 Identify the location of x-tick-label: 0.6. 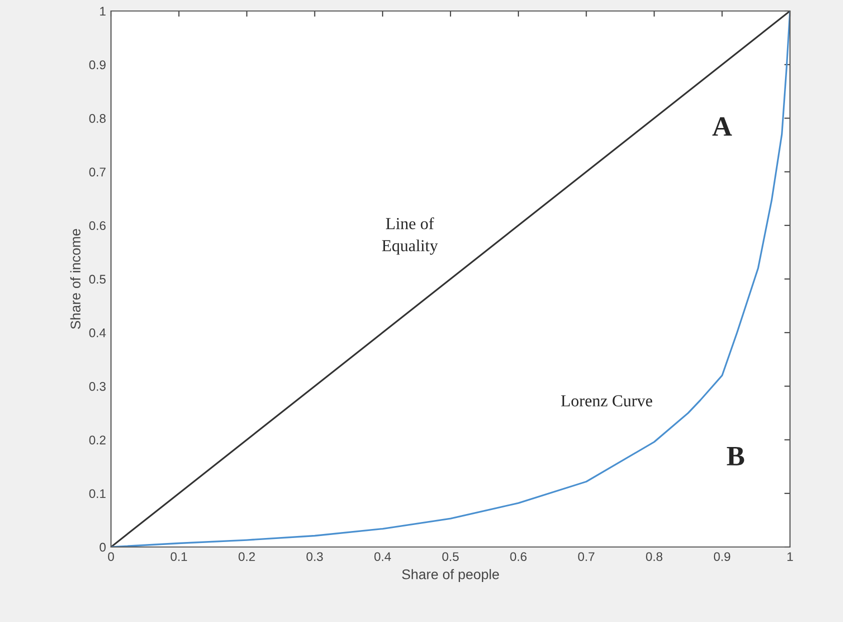
(518, 557).